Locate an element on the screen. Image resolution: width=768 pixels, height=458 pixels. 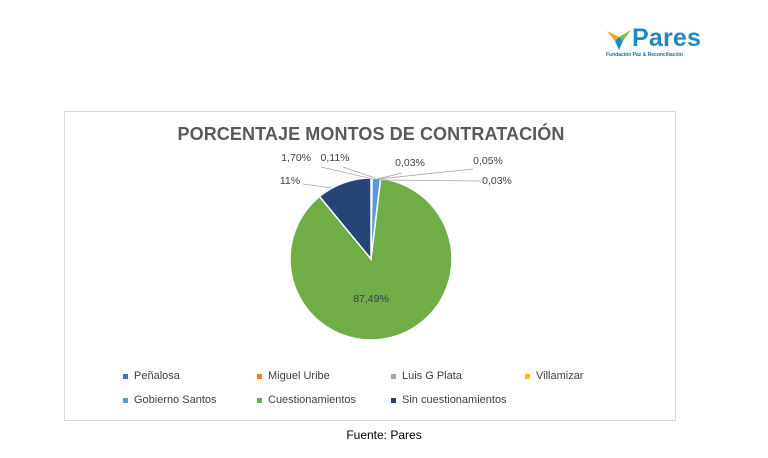
legend-item-villamizar: Villamizar is located at coordinates (554, 376).